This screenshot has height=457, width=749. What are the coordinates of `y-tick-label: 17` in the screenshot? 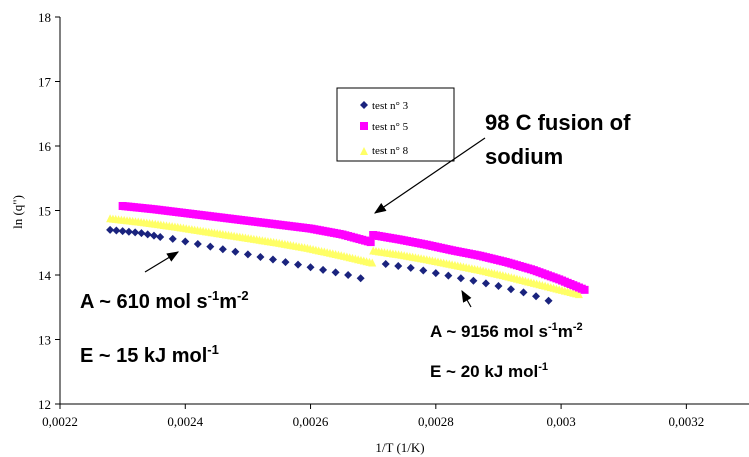 It's located at (45, 82).